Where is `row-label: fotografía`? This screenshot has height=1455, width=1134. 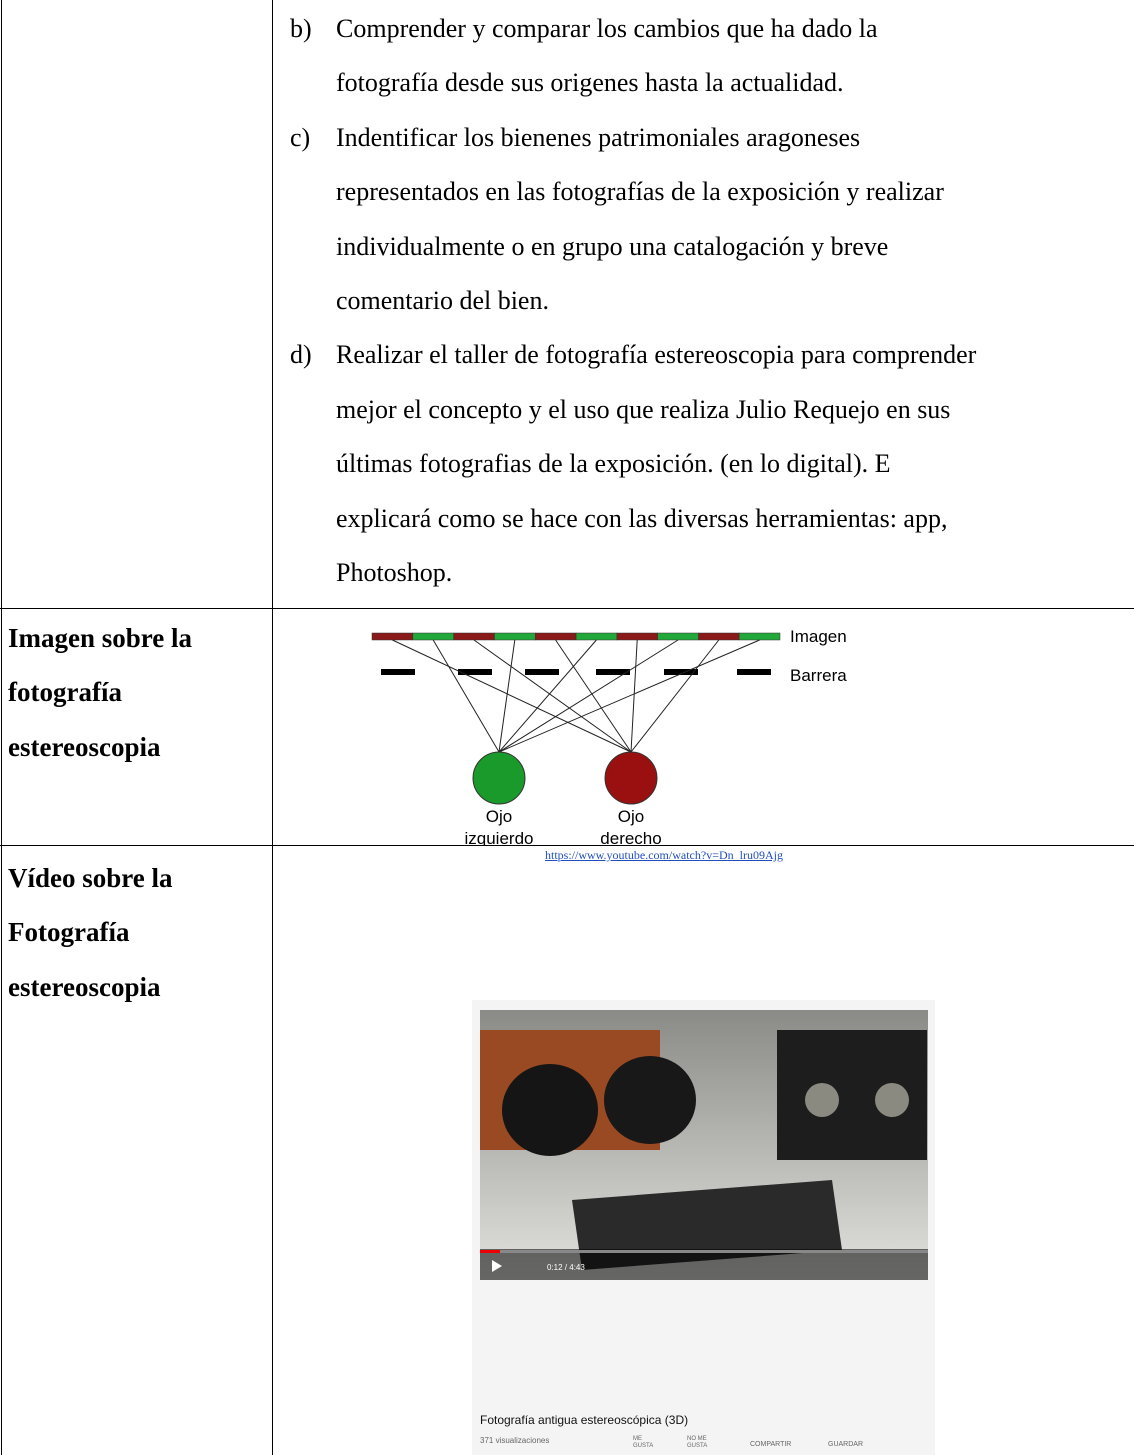
row-label: fotografía is located at coordinates (65, 692).